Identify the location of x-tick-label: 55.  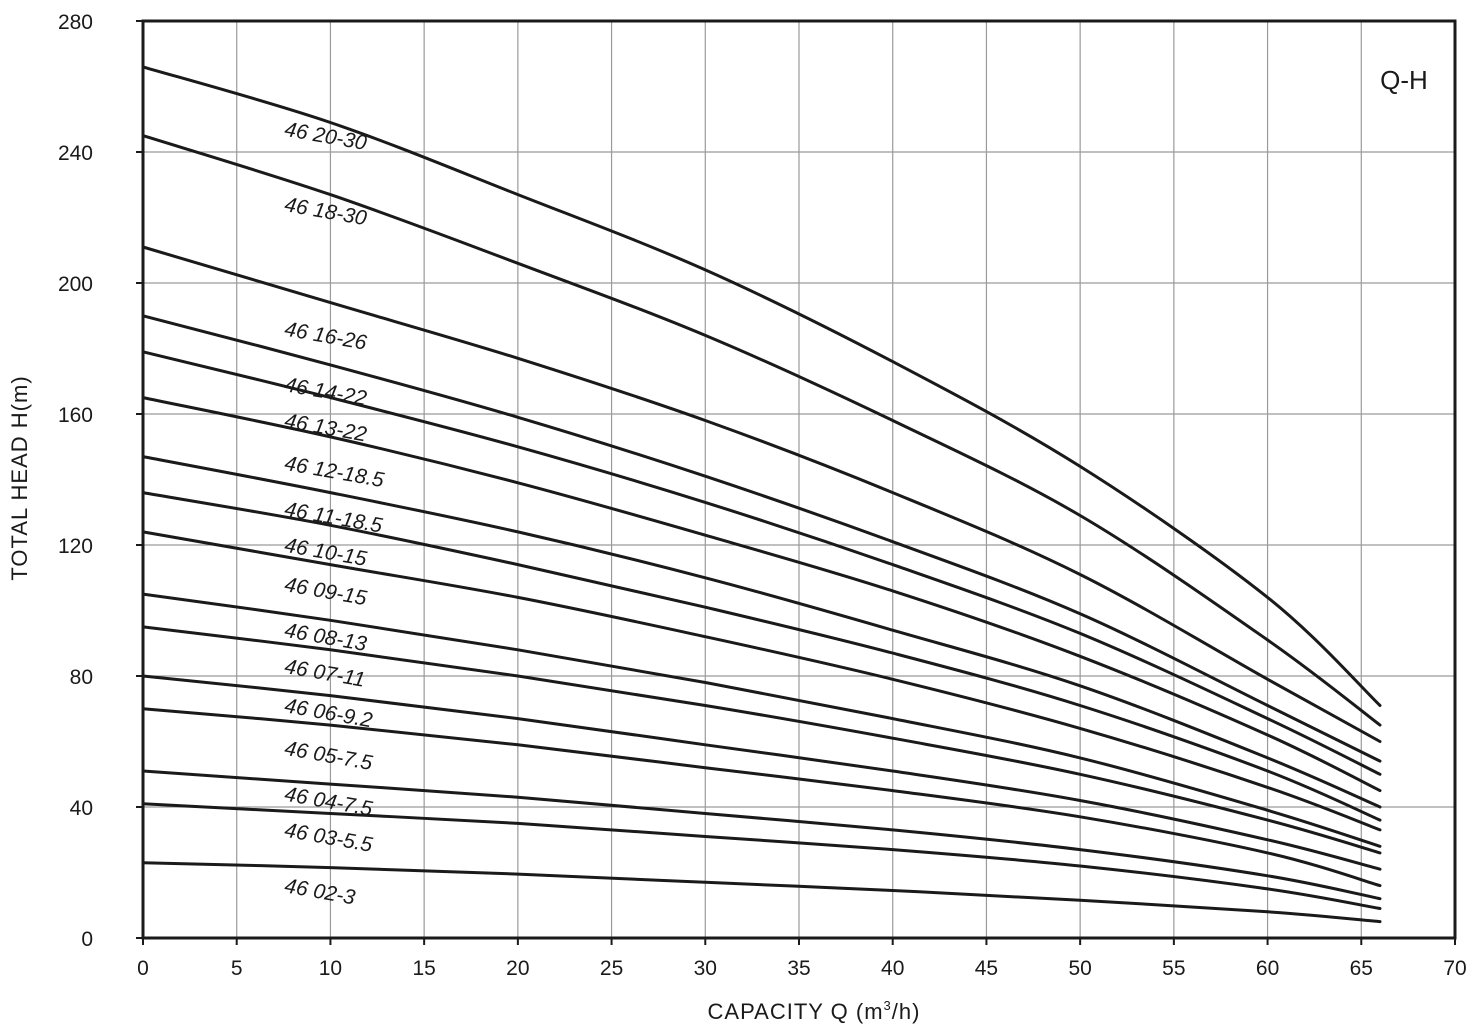
(1173, 968).